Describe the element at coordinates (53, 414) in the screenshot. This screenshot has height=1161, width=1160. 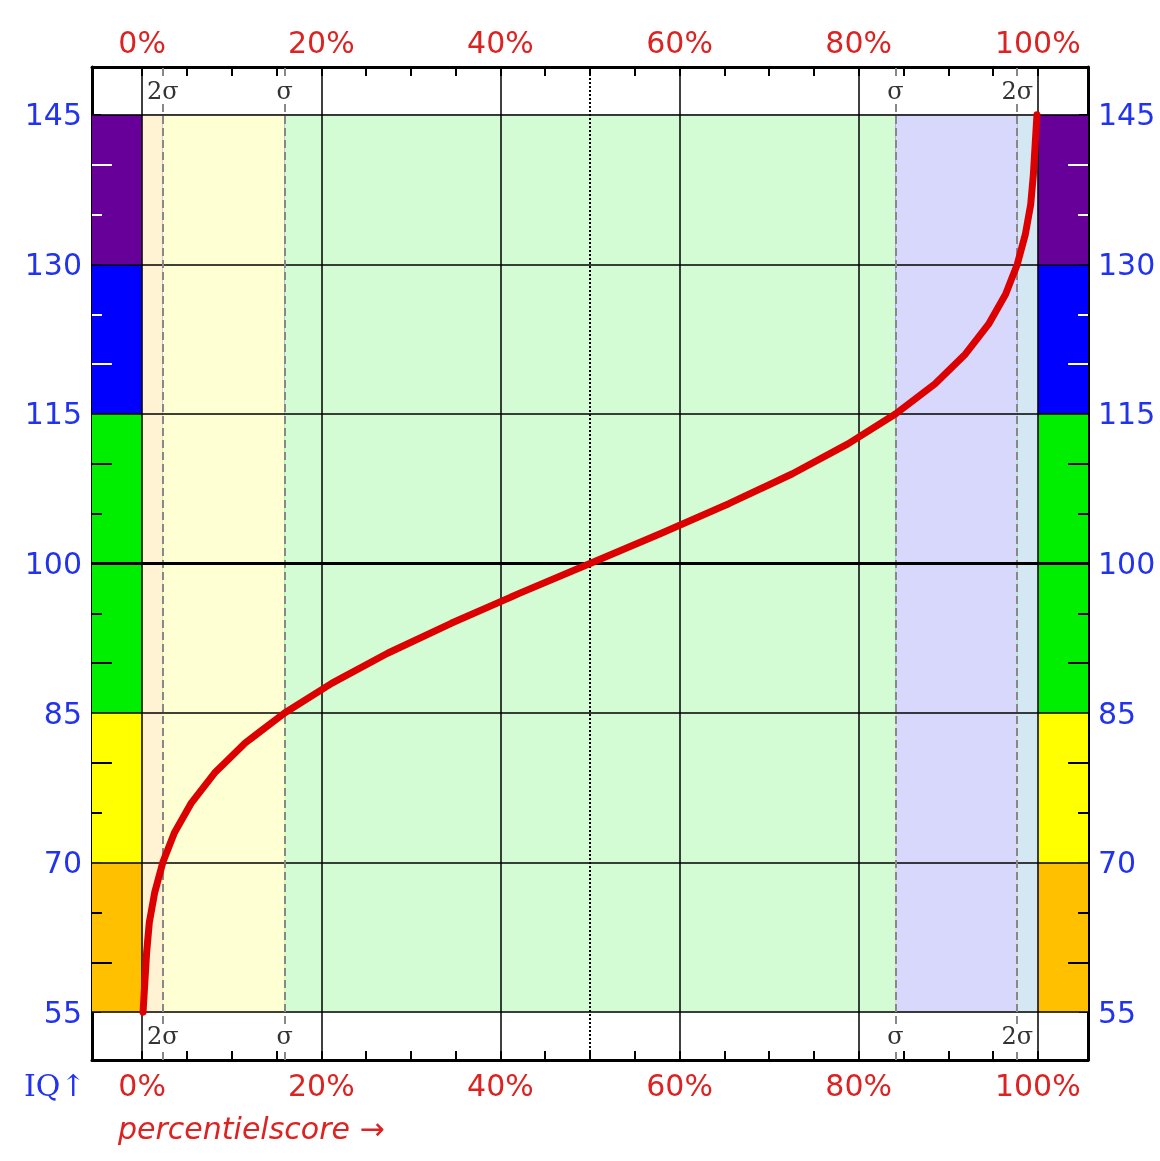
I see `y-tick-label: 115` at that location.